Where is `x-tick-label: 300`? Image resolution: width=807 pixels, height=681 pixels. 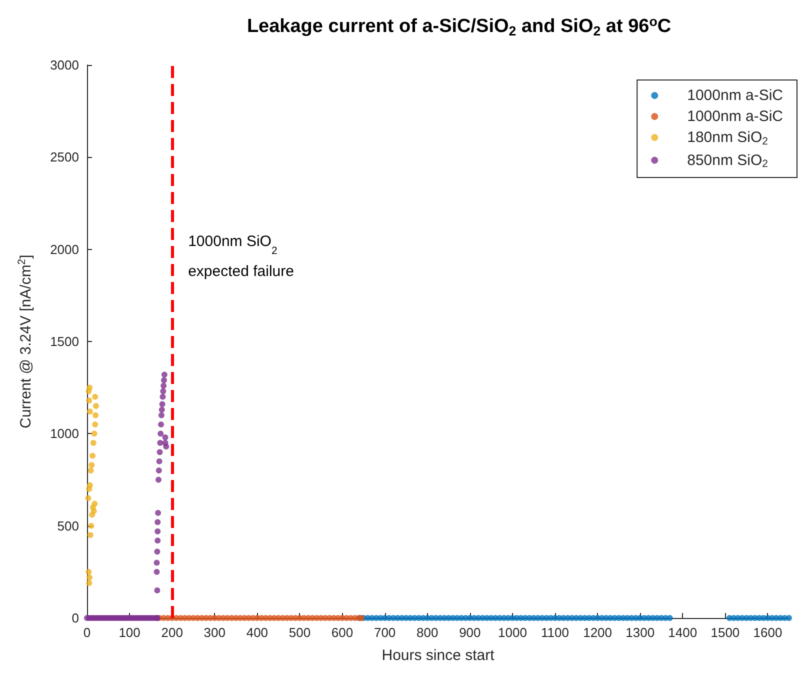
x-tick-label: 300 is located at coordinates (215, 632).